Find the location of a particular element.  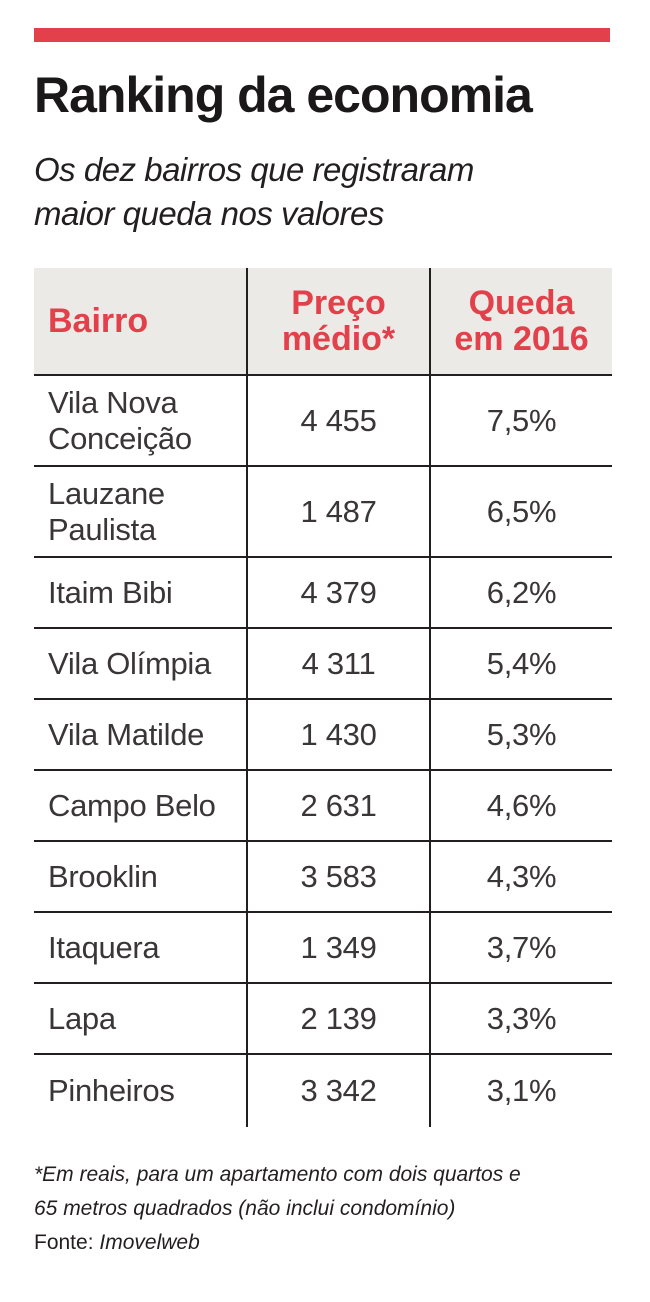

cell-bairro: Vila Nova Conceição is located at coordinates (140, 421).